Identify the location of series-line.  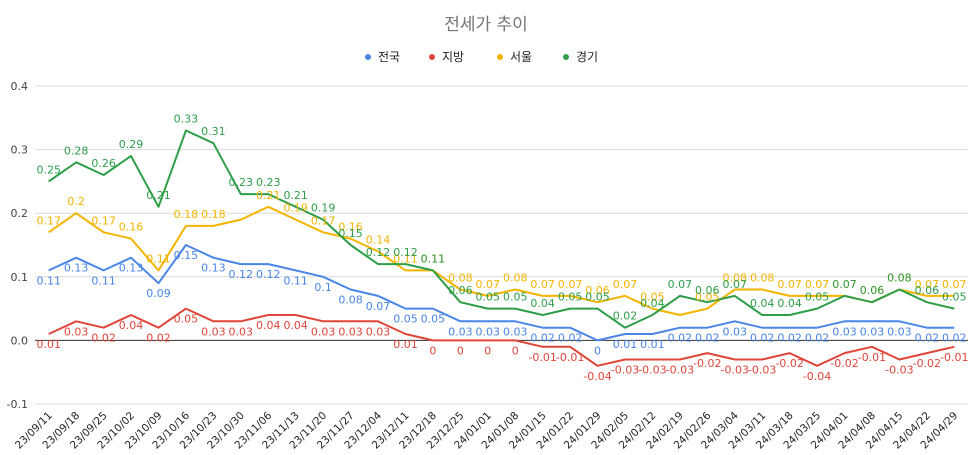
(501, 337).